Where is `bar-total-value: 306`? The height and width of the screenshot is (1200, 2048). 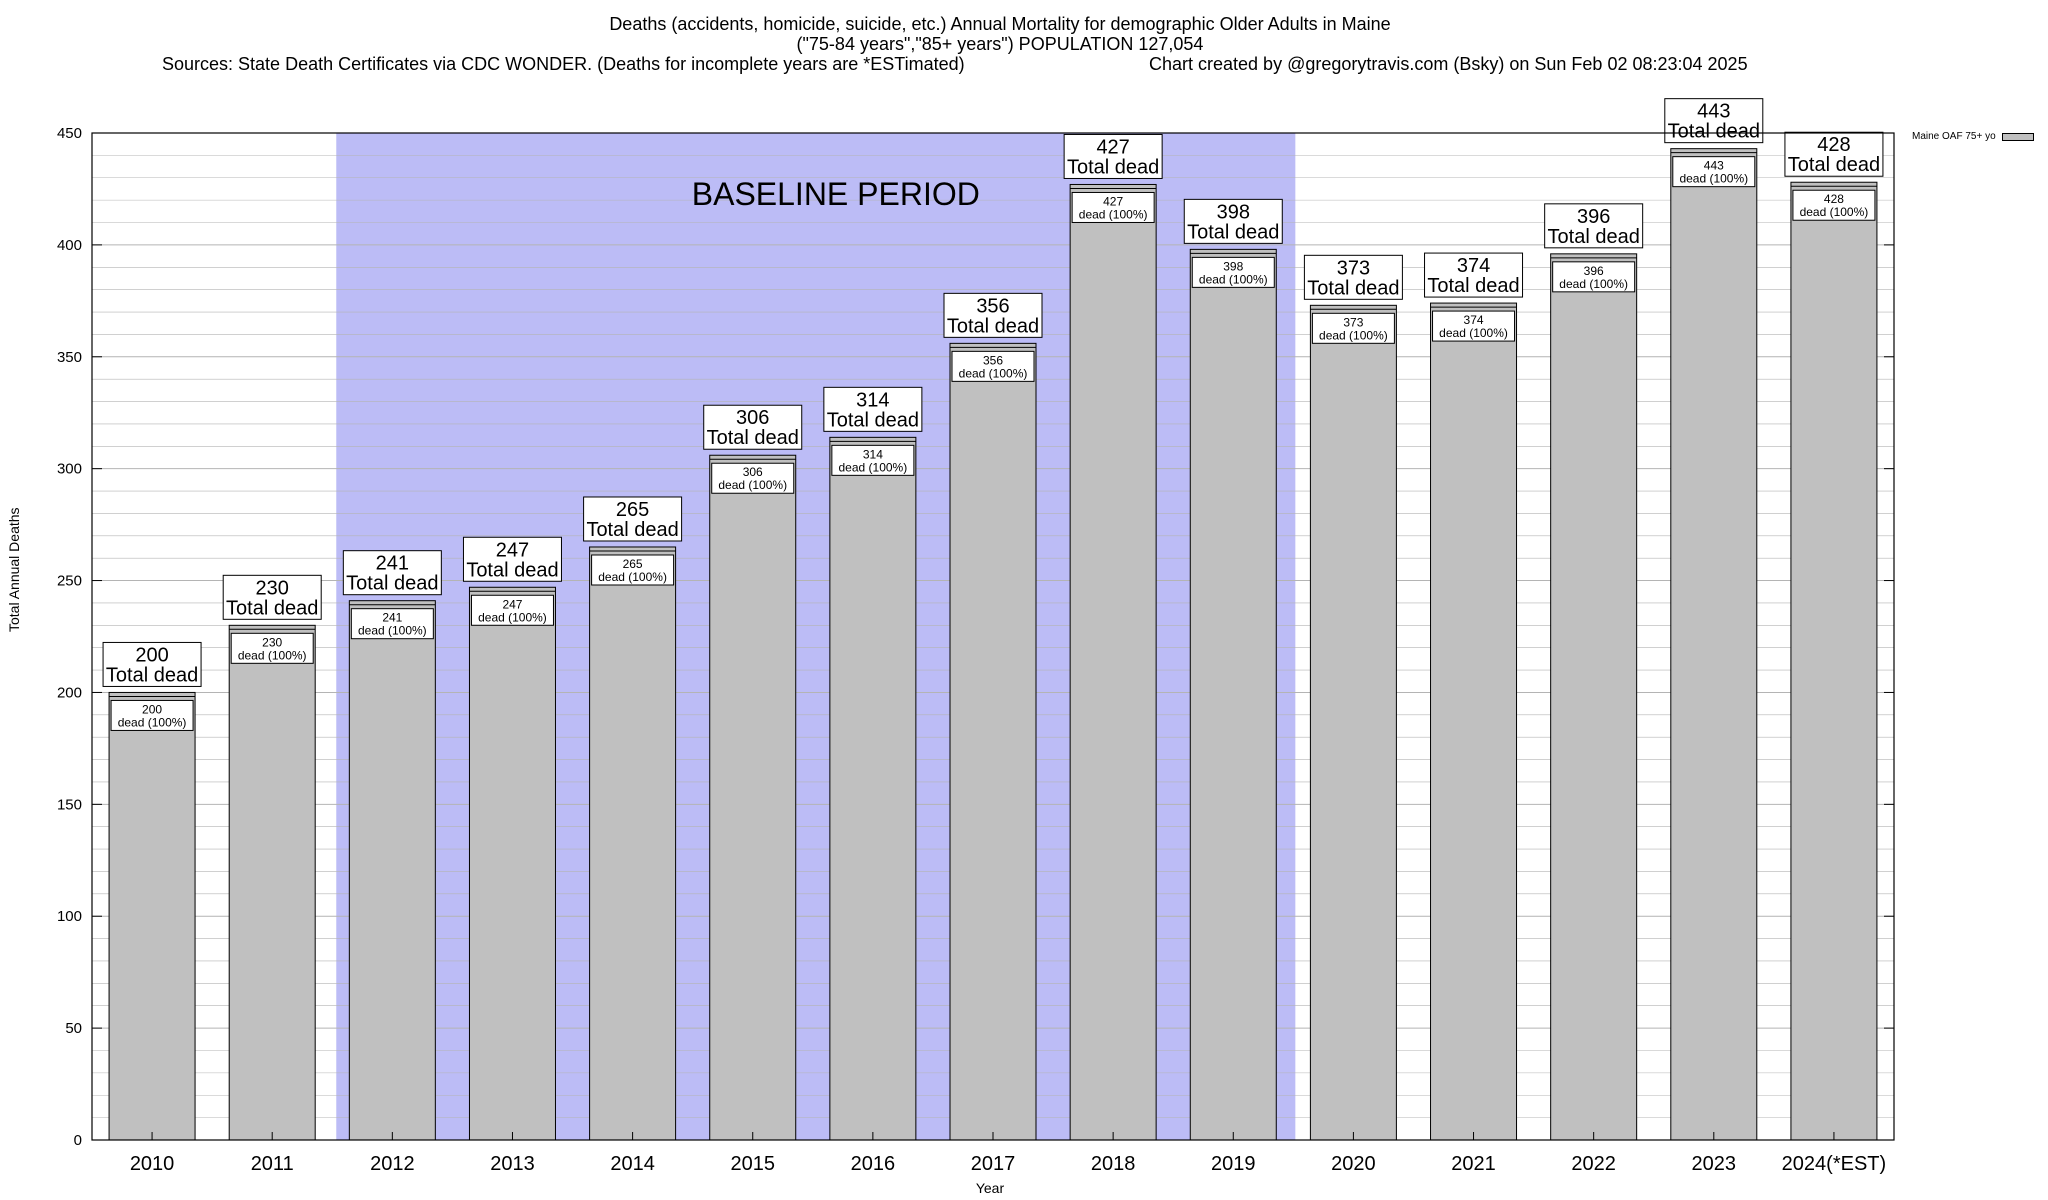 bar-total-value: 306 is located at coordinates (752, 418).